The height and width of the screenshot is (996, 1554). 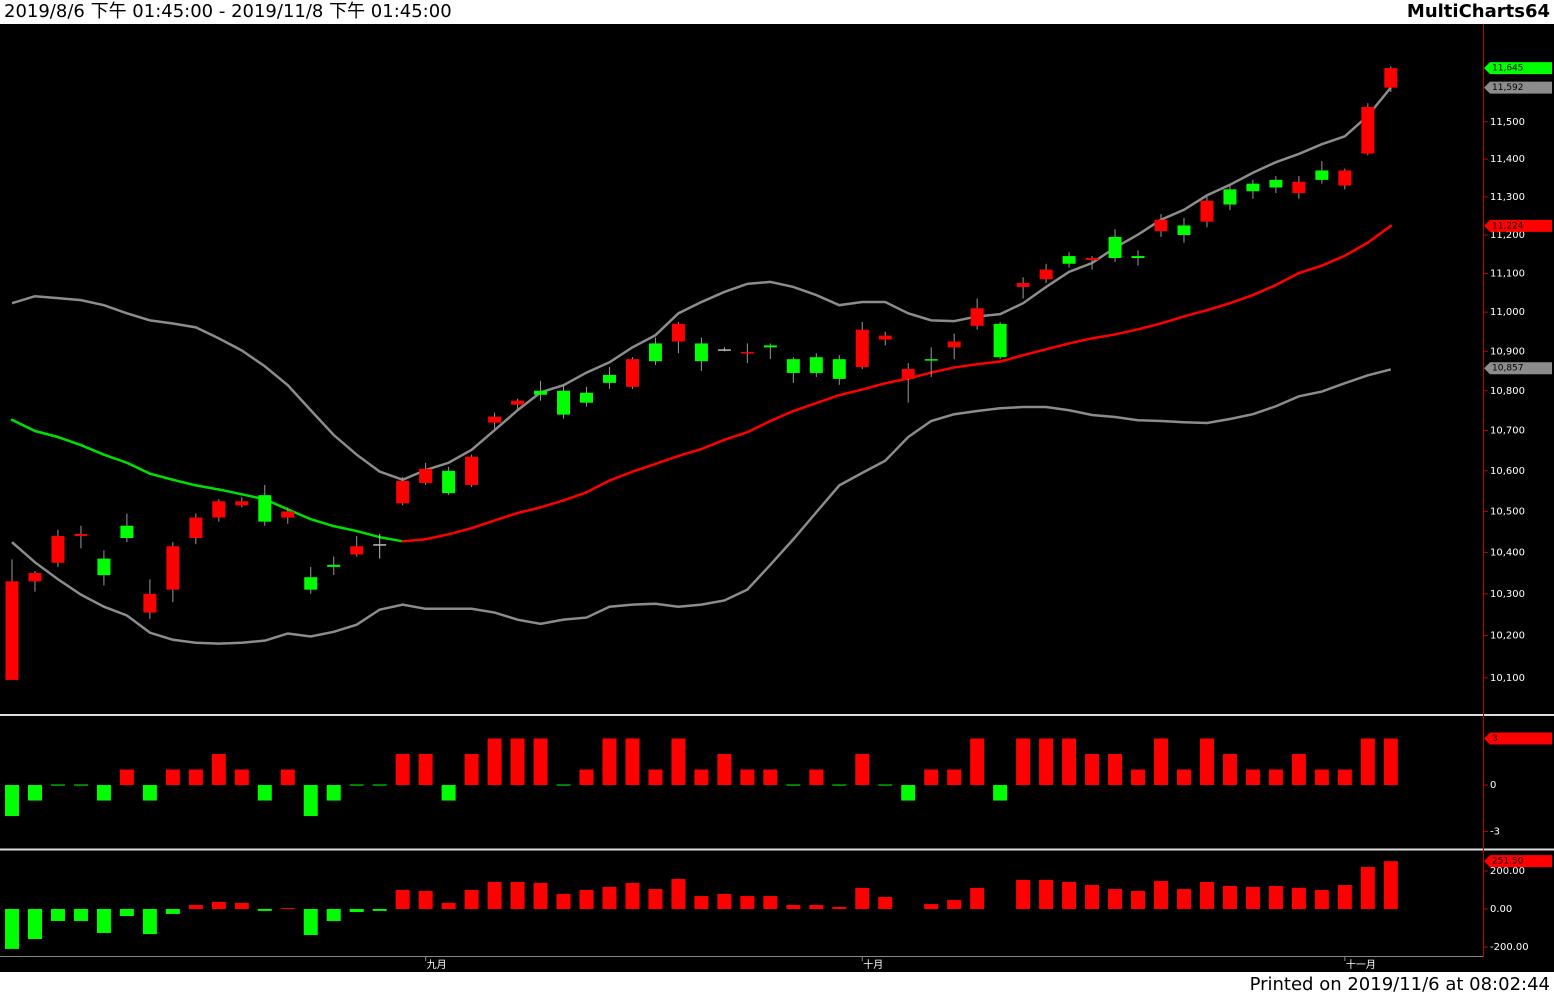 What do you see at coordinates (1507, 122) in the screenshot?
I see `y-tick-label: 11,500` at bounding box center [1507, 122].